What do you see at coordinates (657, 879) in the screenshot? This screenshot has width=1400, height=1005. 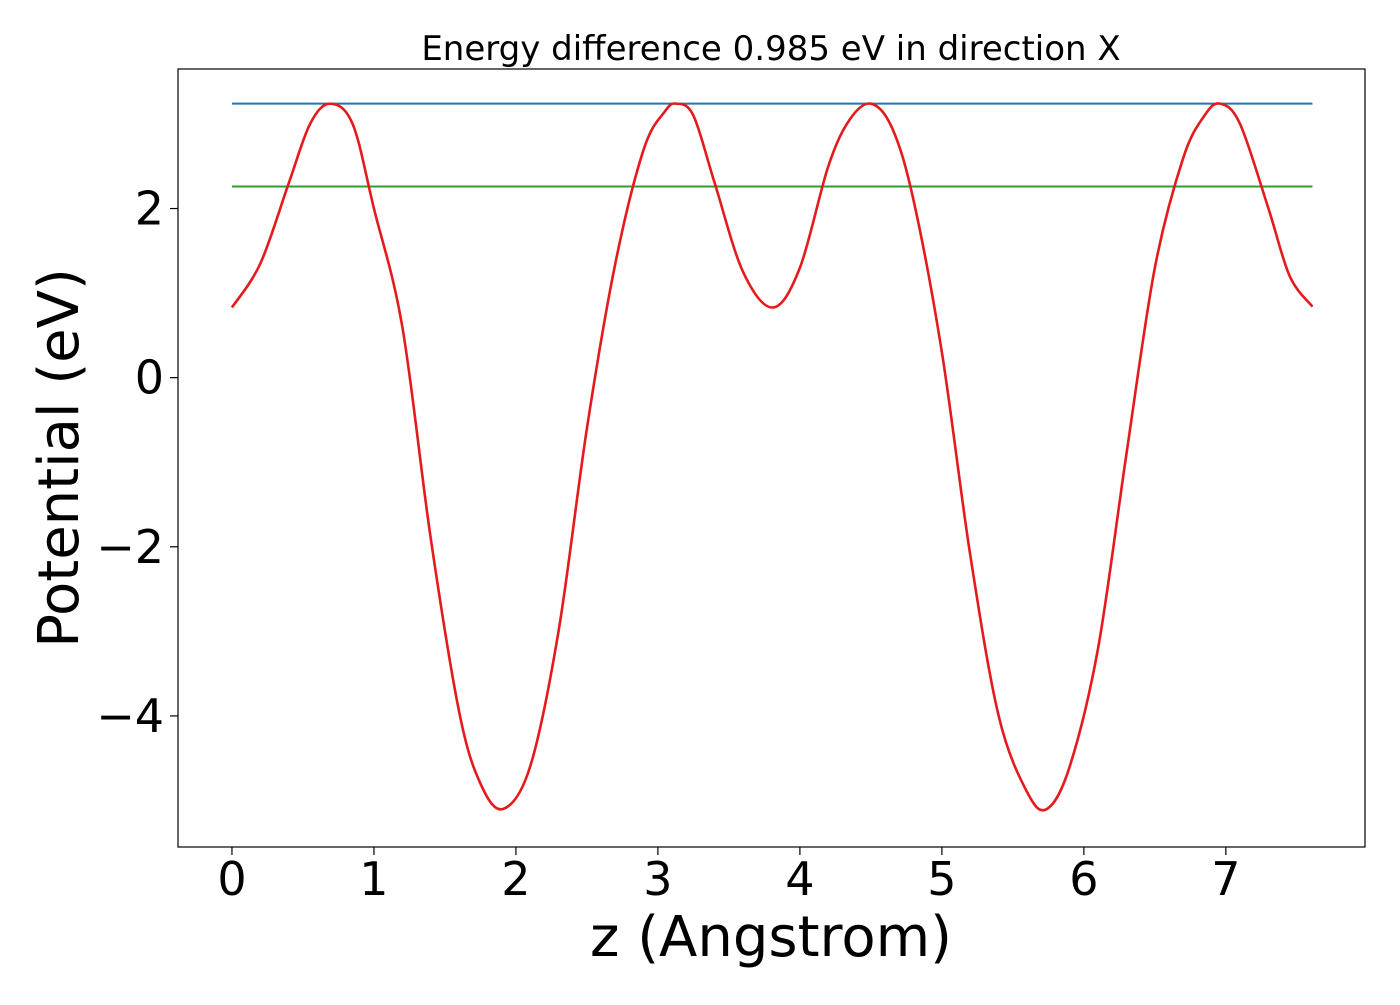 I see `x-tick-label: 3` at bounding box center [657, 879].